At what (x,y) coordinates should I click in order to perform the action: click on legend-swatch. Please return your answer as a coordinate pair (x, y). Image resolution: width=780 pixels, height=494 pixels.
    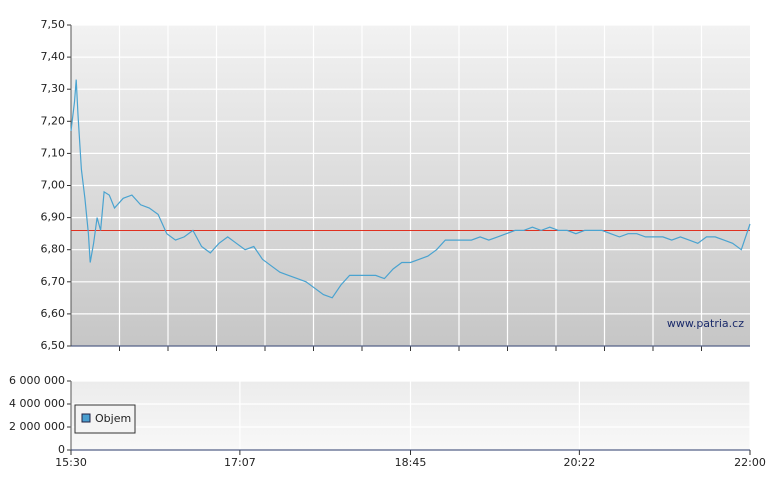
    Looking at the image, I should click on (86, 418).